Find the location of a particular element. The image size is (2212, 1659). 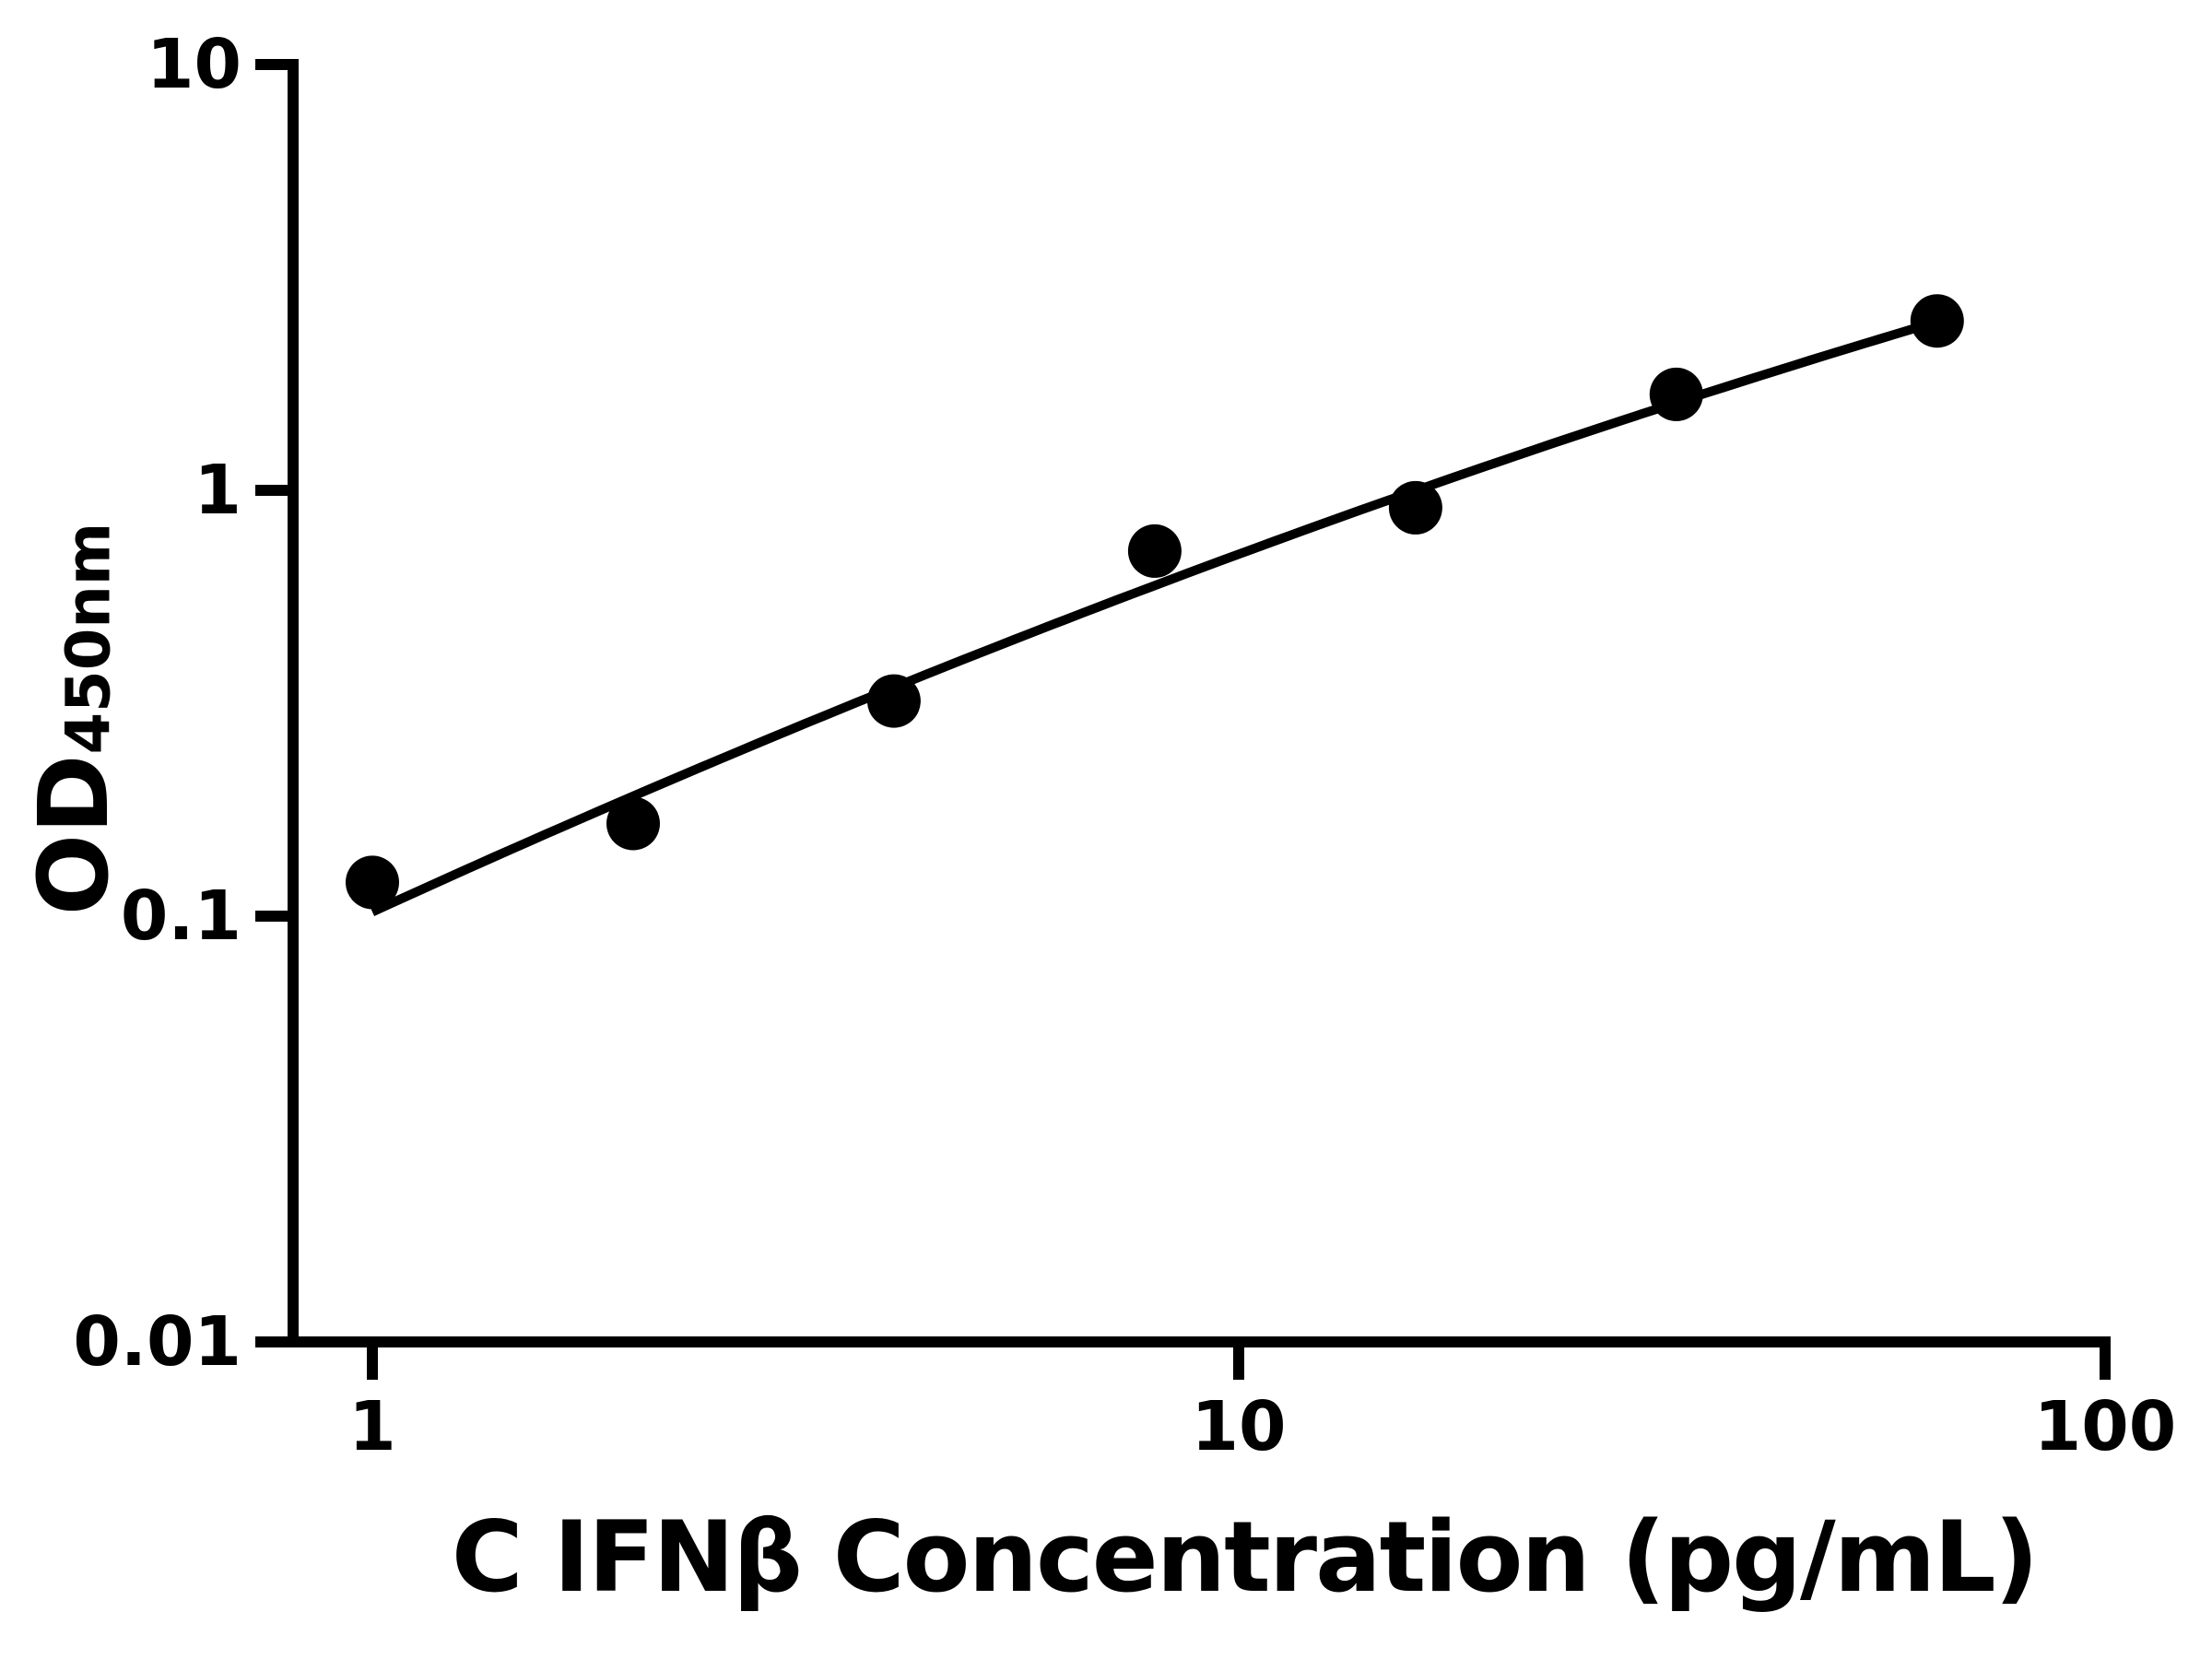

y-tick-label: 0.1 is located at coordinates (180, 916).